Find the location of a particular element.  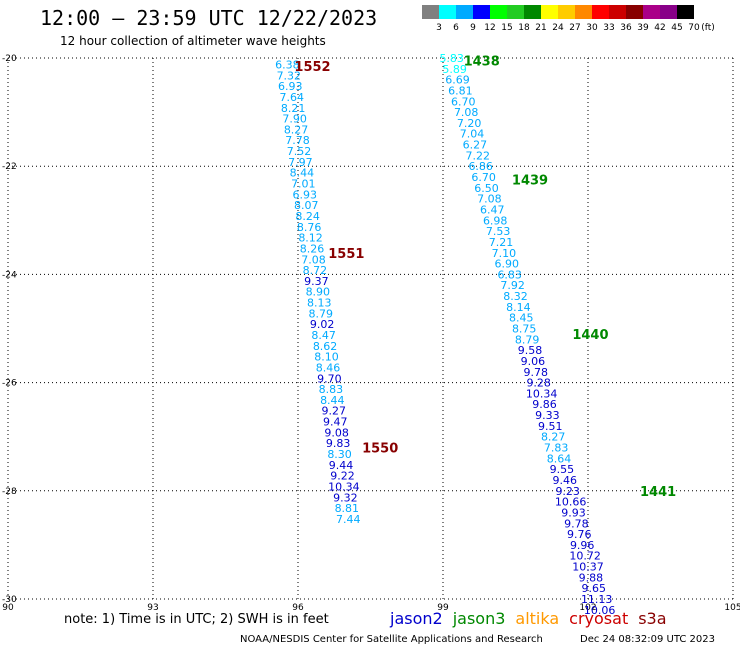

wave-height-value: 8.79 is located at coordinates (527, 339).